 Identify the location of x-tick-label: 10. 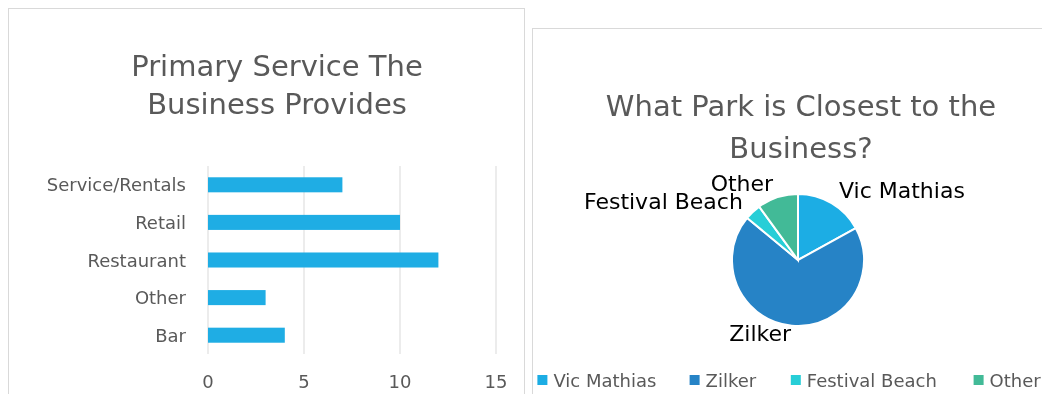
(400, 381).